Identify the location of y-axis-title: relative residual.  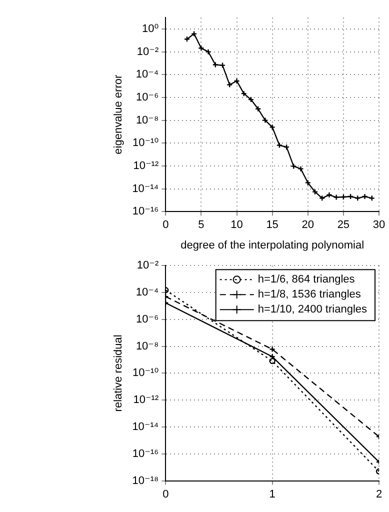
(118, 373).